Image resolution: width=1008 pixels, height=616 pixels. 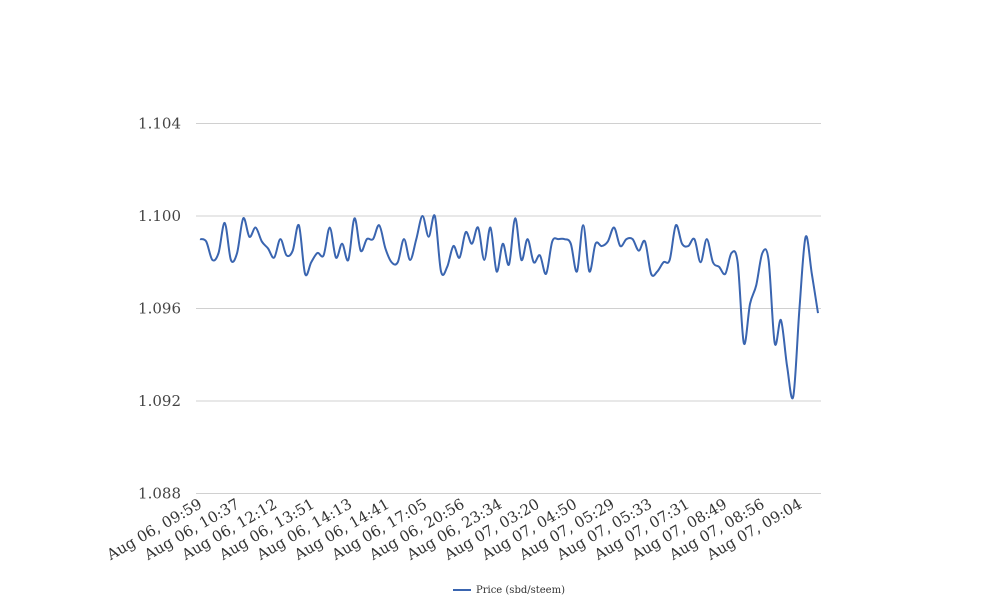 I want to click on y-axis-ticks: 1.104 1.100 1.096 1.092 1.088, so click(x=159, y=309).